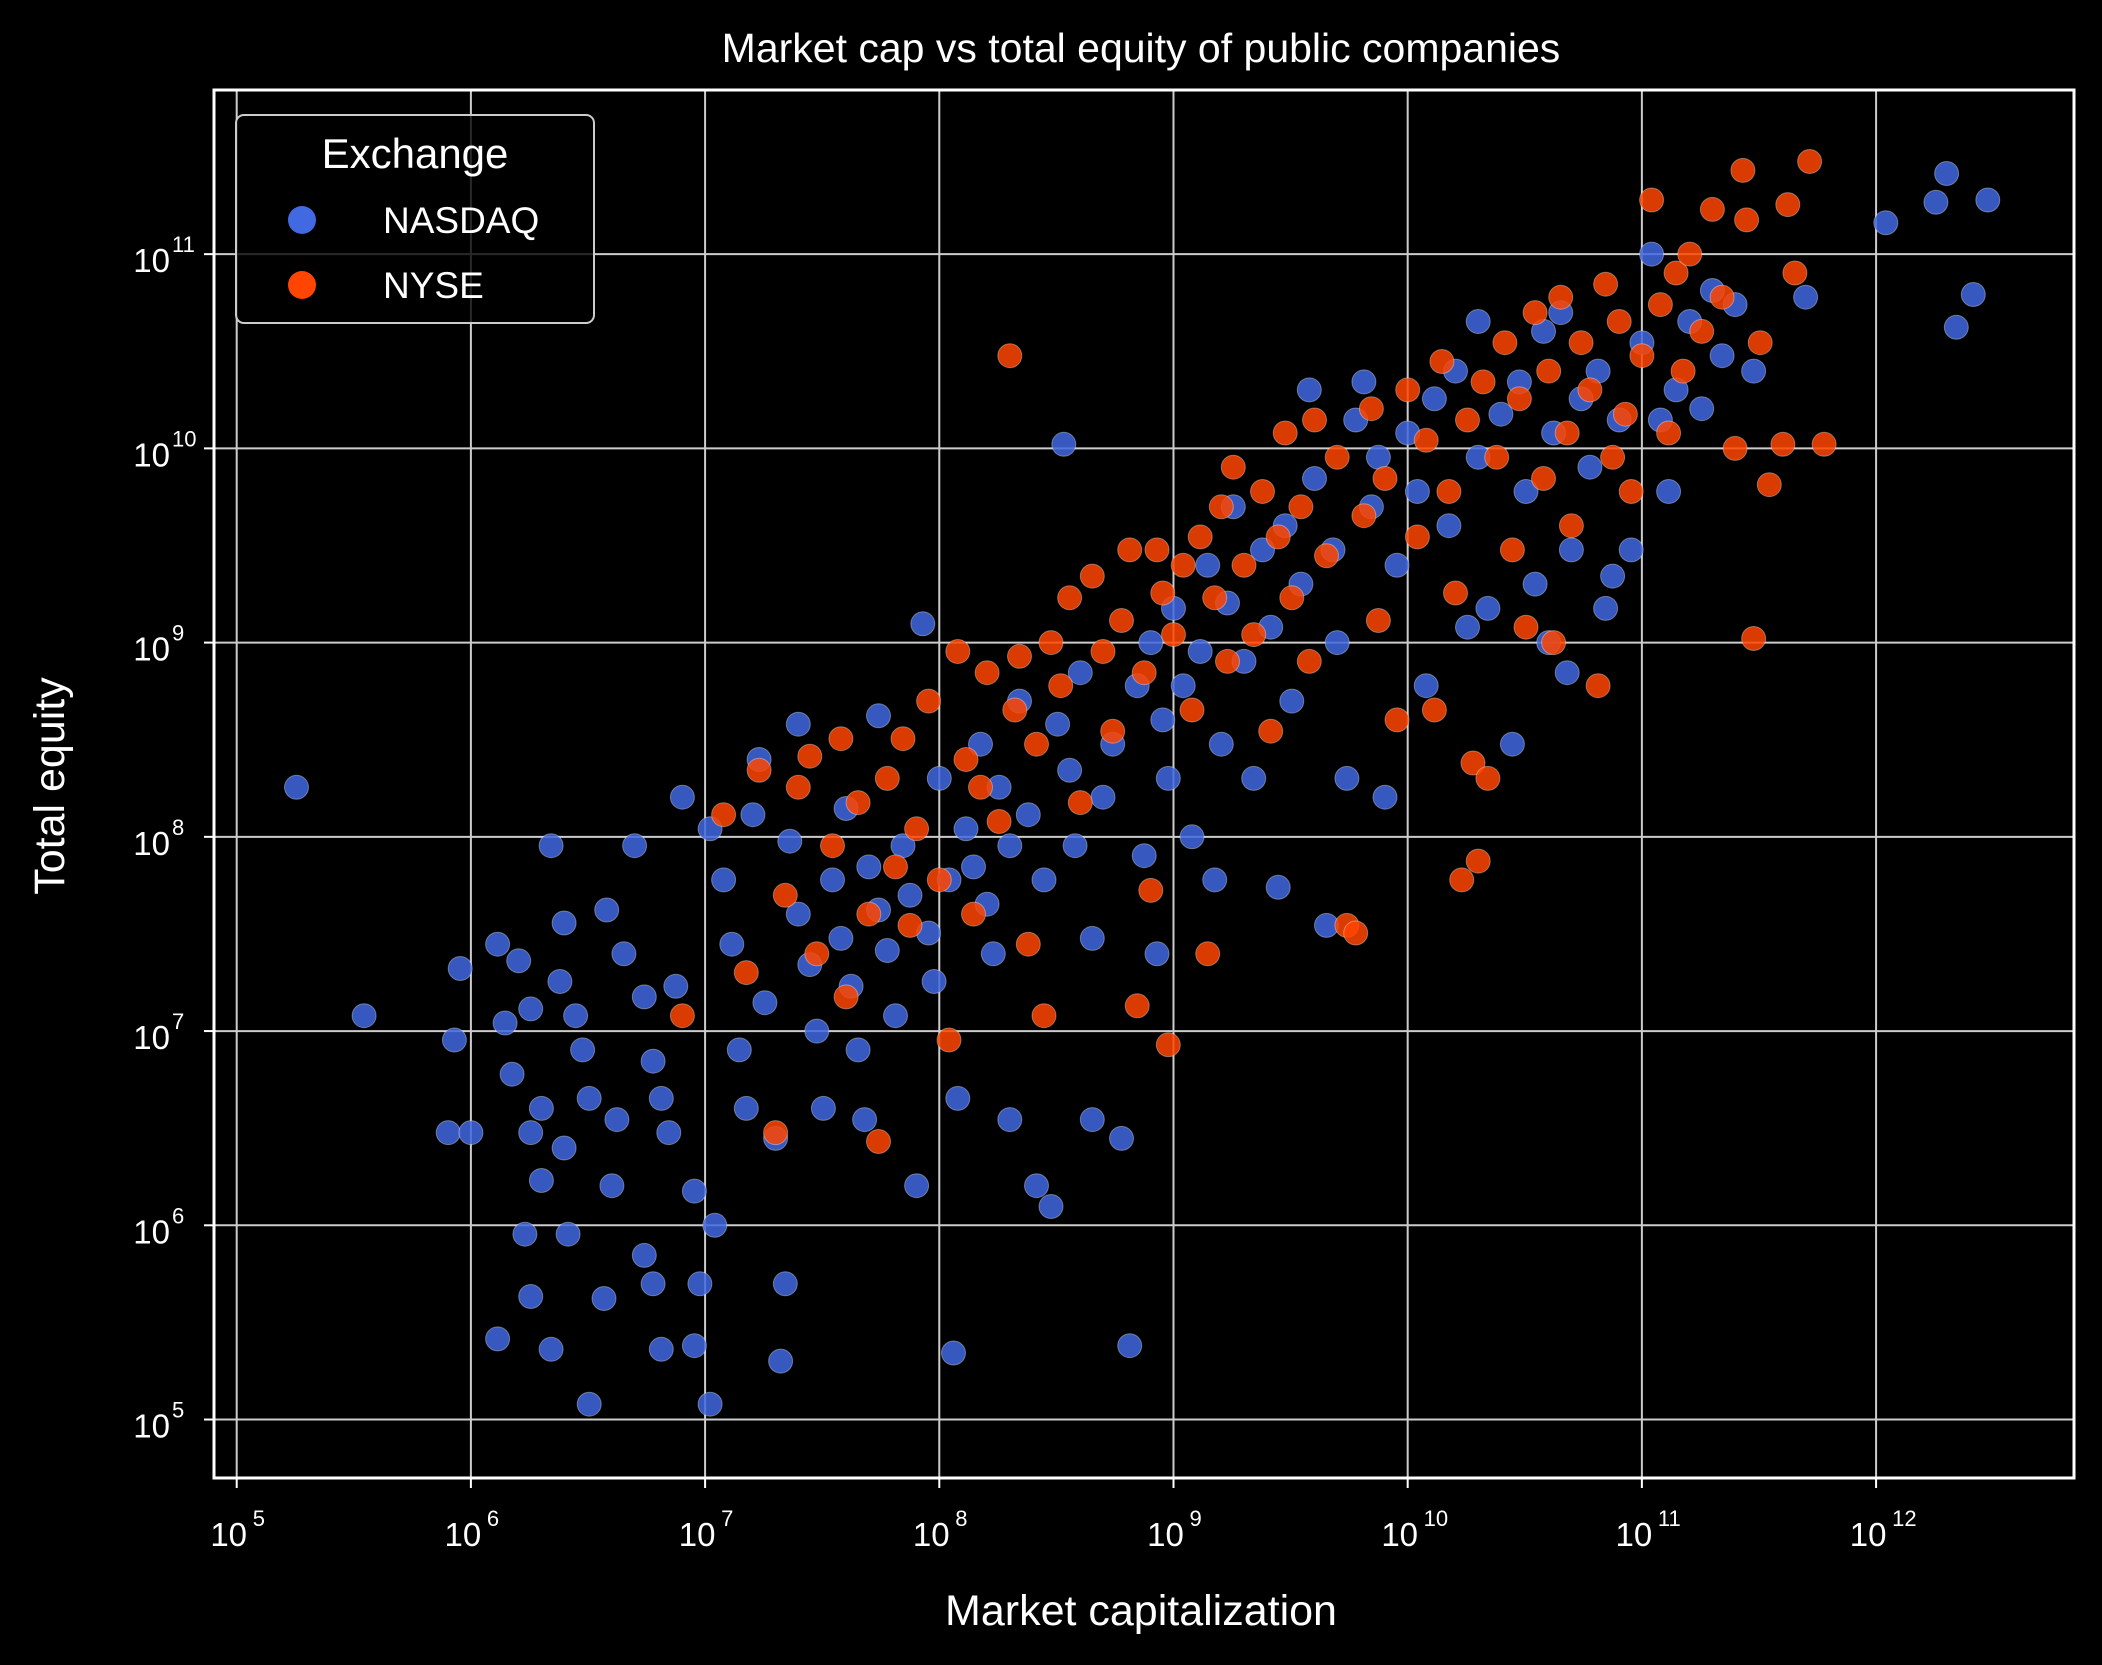 The width and height of the screenshot is (2102, 1665). What do you see at coordinates (1063, 1515) in the screenshot?
I see `x-axis-ticks: 10 5 10 6 10 7 10 8 10 9 10 10 10 11 10 12` at bounding box center [1063, 1515].